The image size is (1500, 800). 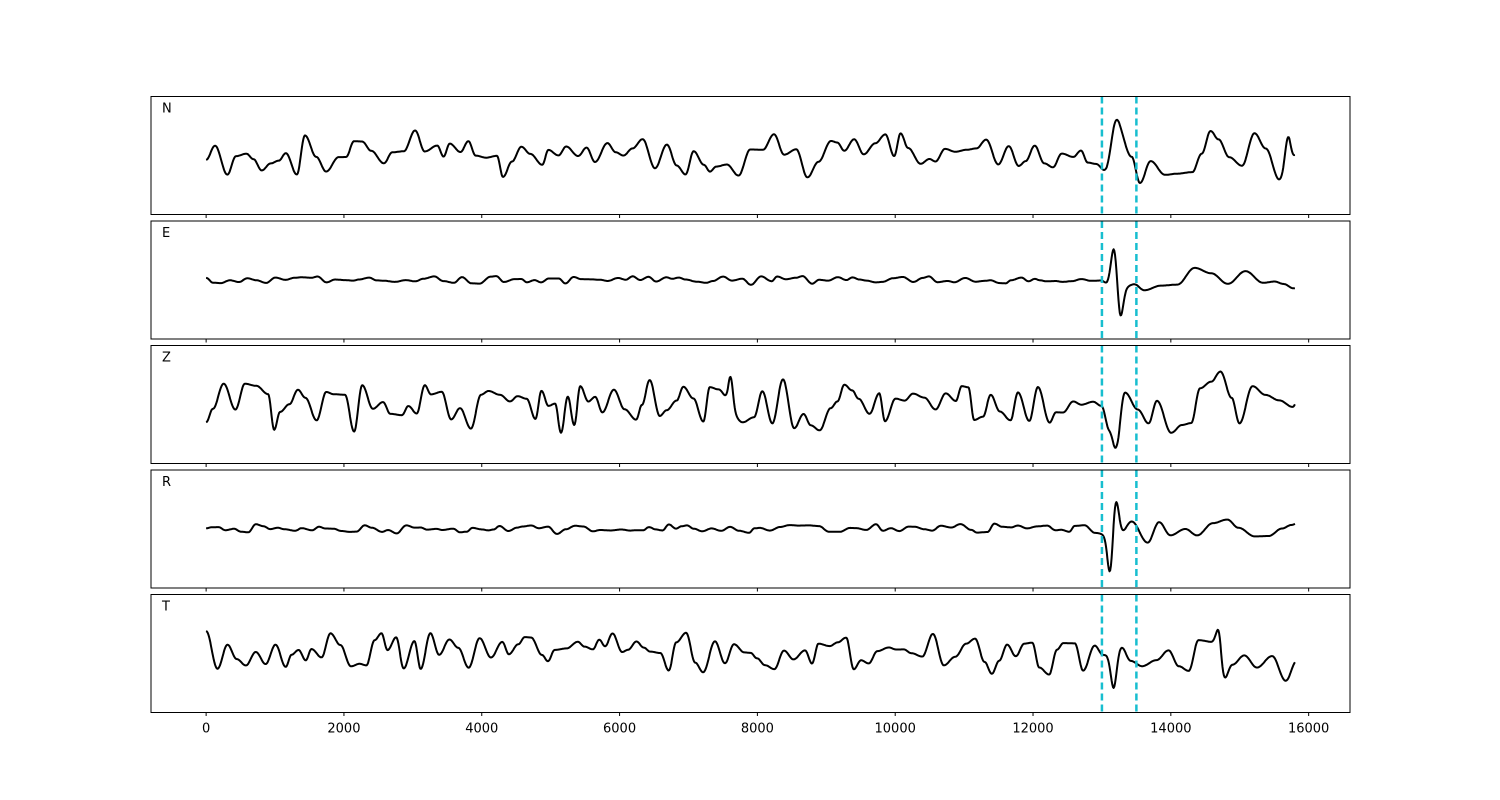 I want to click on trace-n, so click(x=750, y=151).